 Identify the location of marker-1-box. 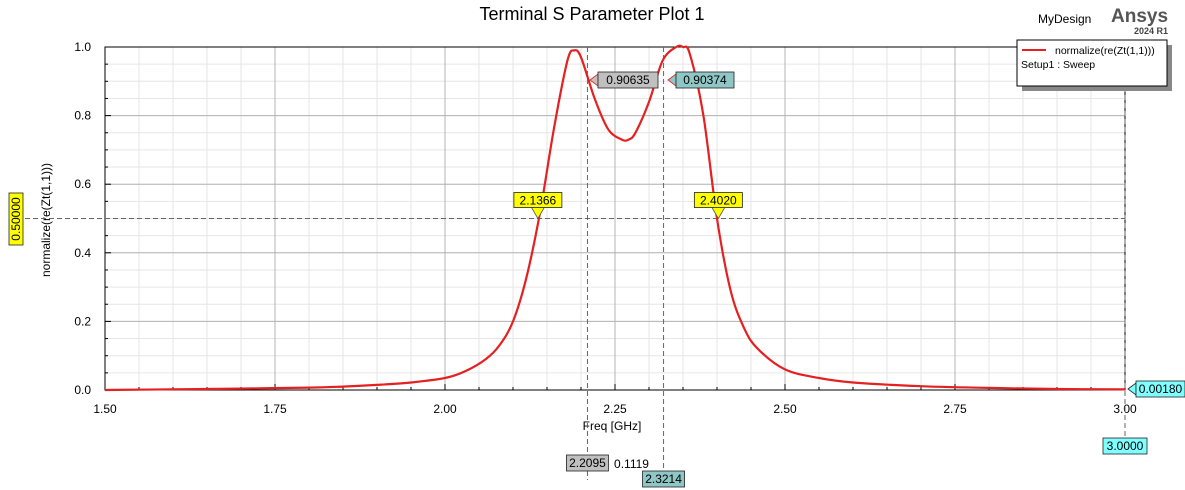
(538, 200).